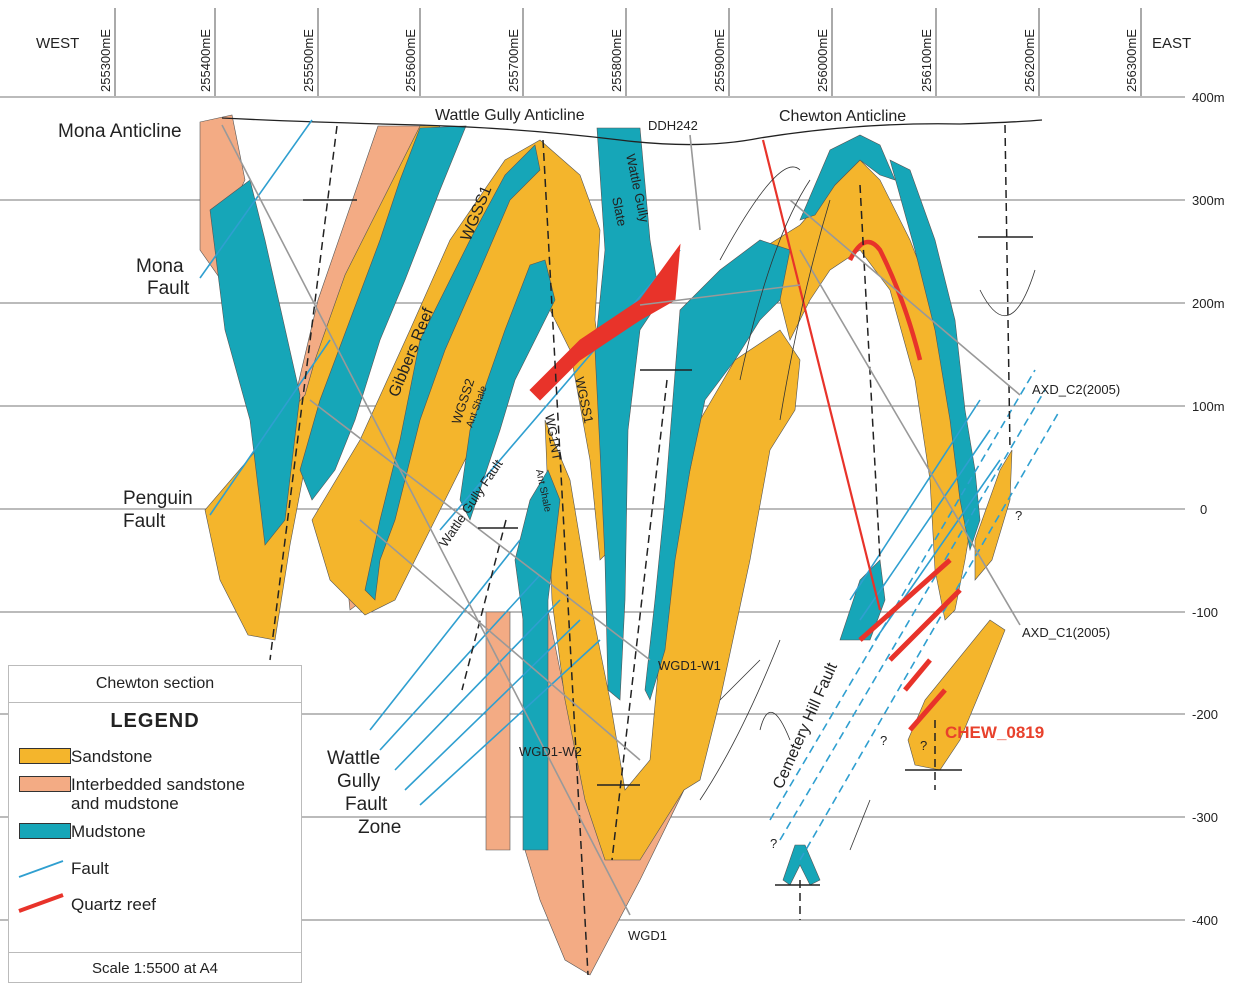 This screenshot has width=1243, height=983. I want to click on penguin-fault-label-line2: Fault, so click(144, 521).